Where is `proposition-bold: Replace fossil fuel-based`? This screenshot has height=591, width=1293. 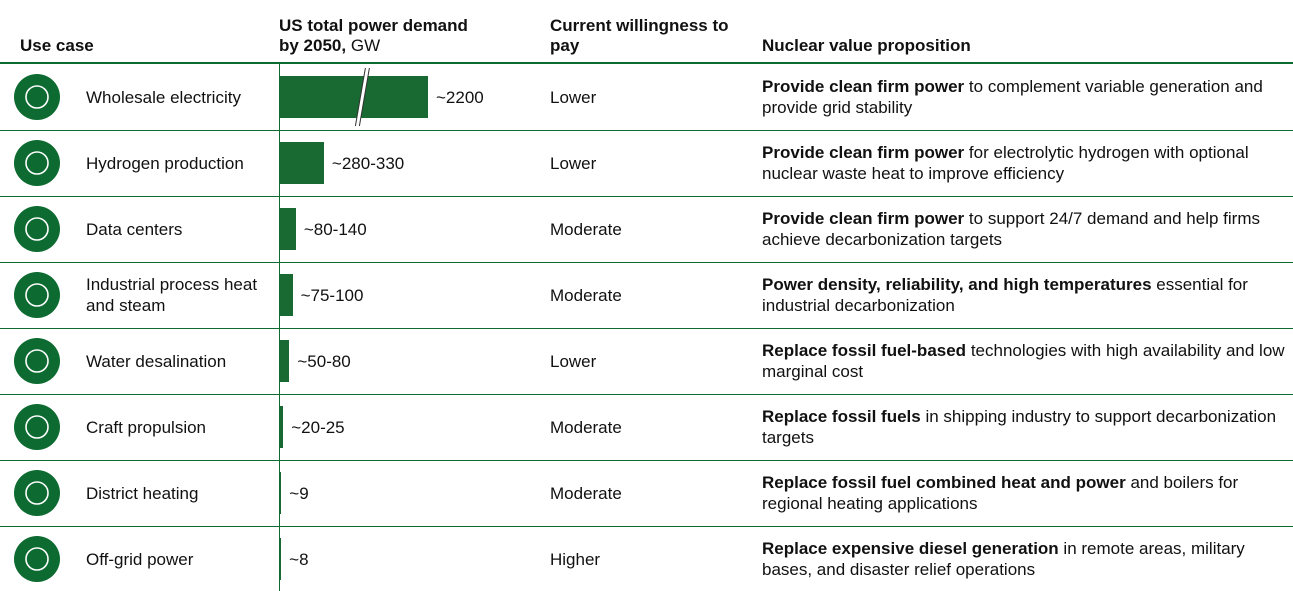
proposition-bold: Replace fossil fuel-based is located at coordinates (864, 350).